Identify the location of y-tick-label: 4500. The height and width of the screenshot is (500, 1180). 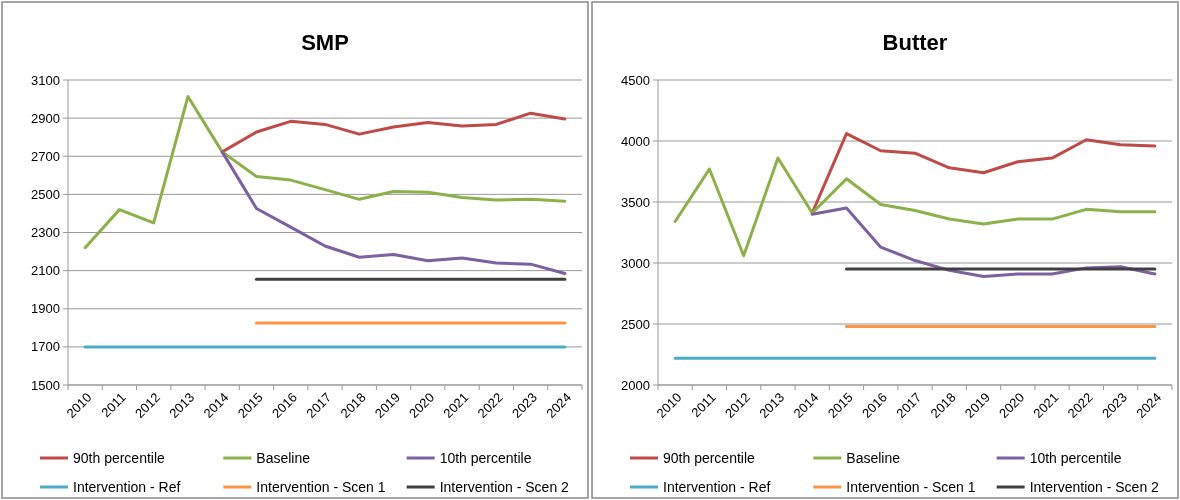
(635, 80).